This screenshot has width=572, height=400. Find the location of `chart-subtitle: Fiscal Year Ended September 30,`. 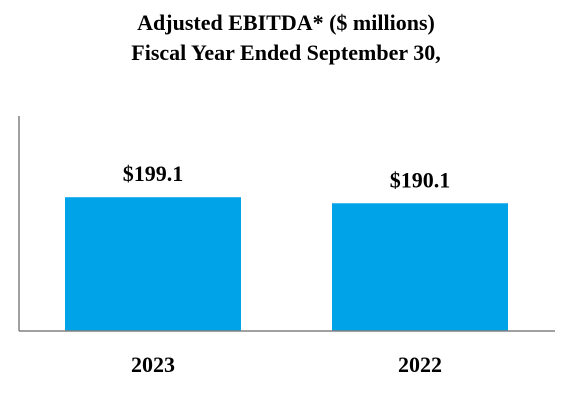

chart-subtitle: Fiscal Year Ended September 30, is located at coordinates (286, 52).